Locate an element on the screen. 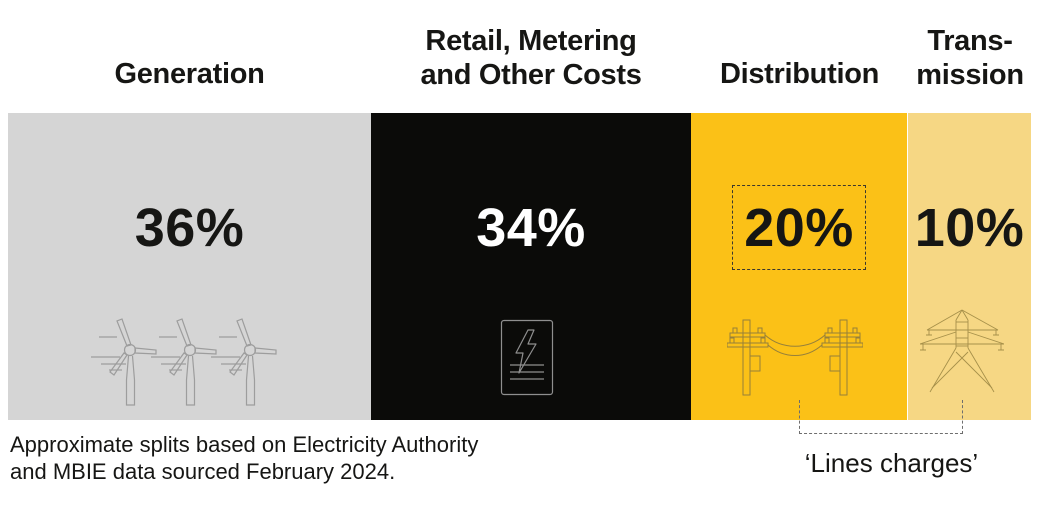 Image resolution: width=1039 pixels, height=524 pixels. distribution-segment: 20% is located at coordinates (799, 266).